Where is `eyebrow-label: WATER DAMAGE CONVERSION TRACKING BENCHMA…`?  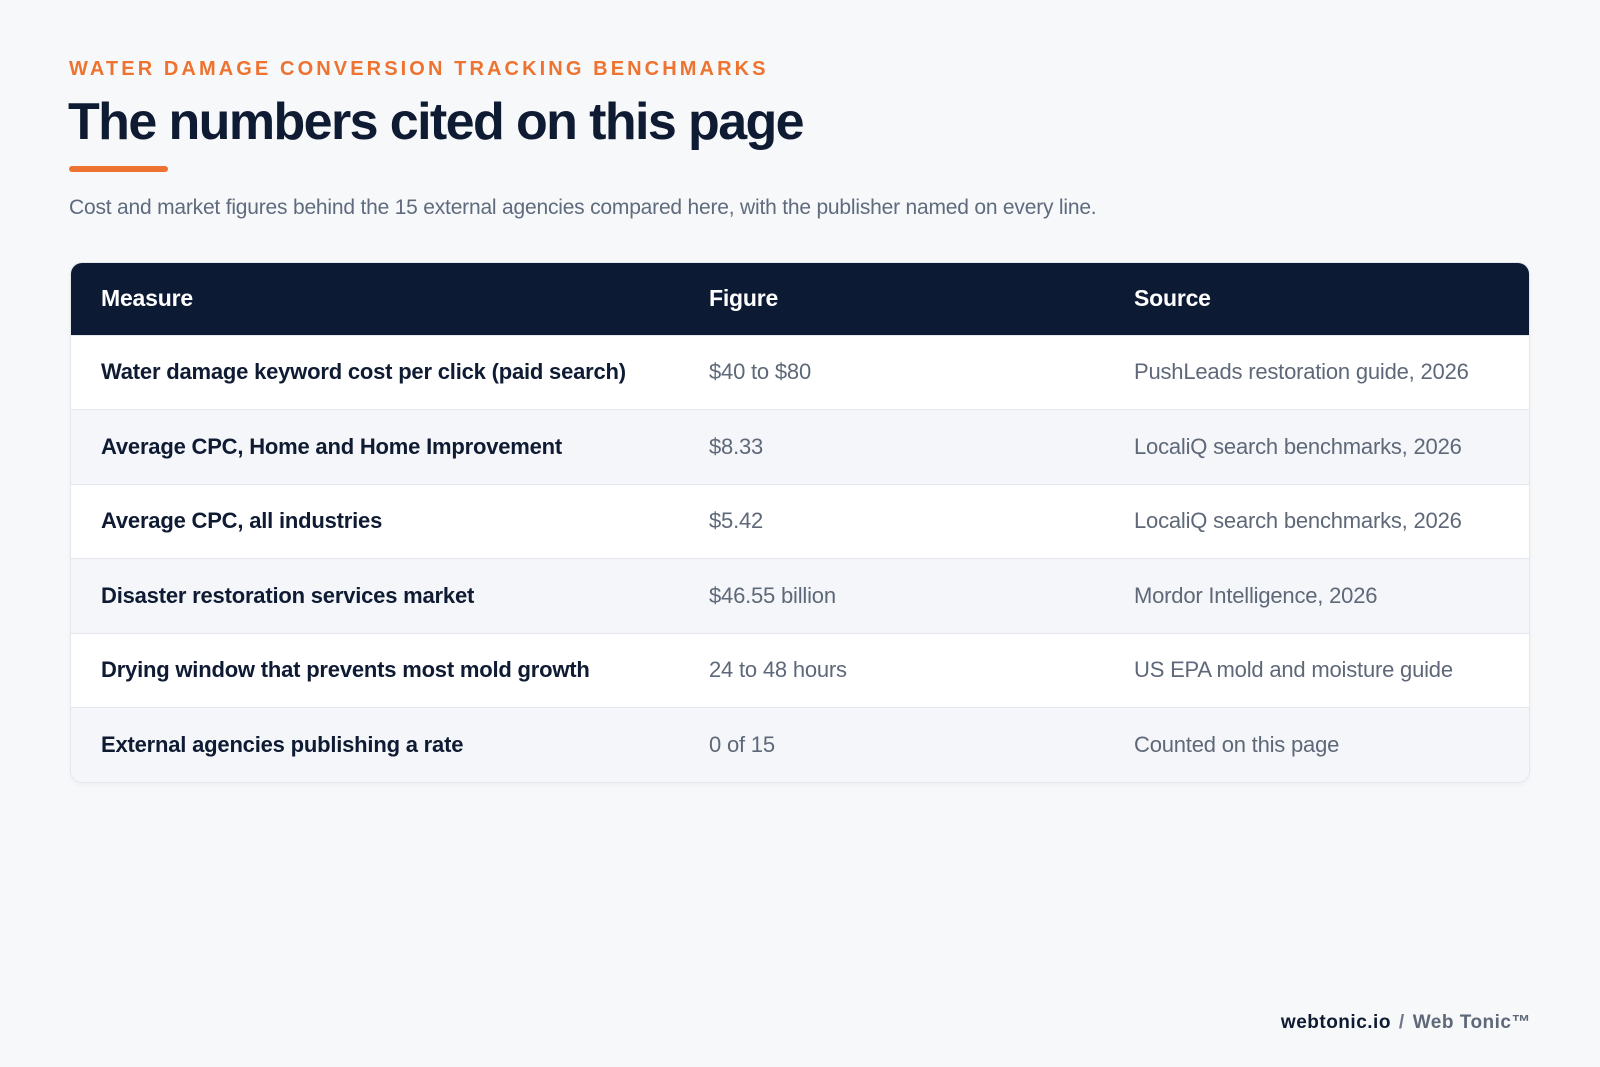
eyebrow-label: WATER DAMAGE CONVERSION TRACKING BENCHMA… is located at coordinates (419, 69).